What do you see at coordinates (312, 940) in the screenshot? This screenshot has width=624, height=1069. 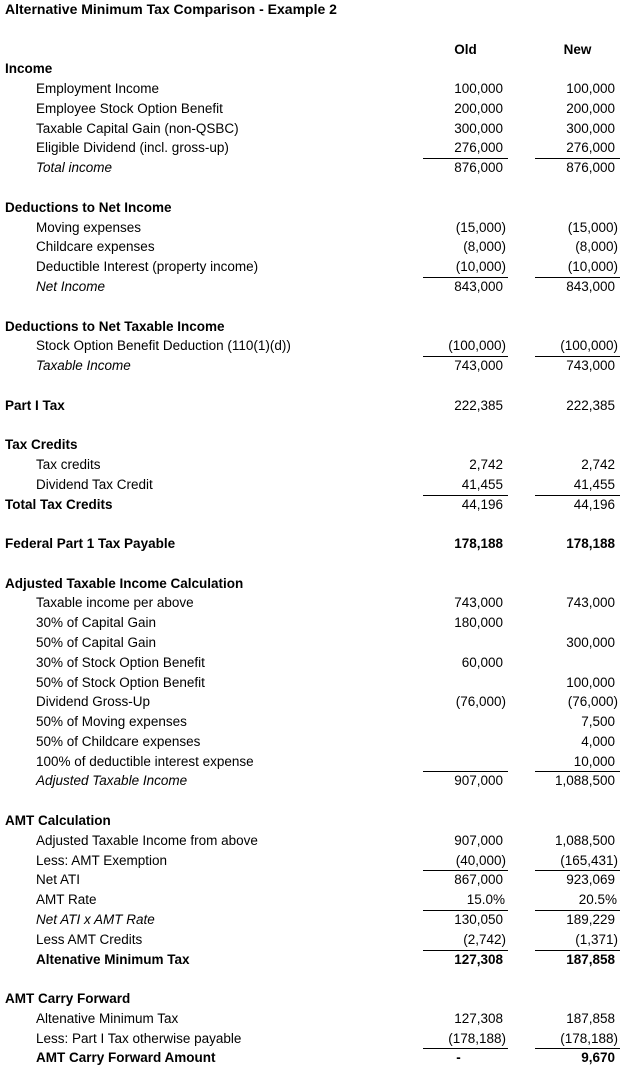 I see `table-row: Less AMT Credits (2,742) (1,371)` at bounding box center [312, 940].